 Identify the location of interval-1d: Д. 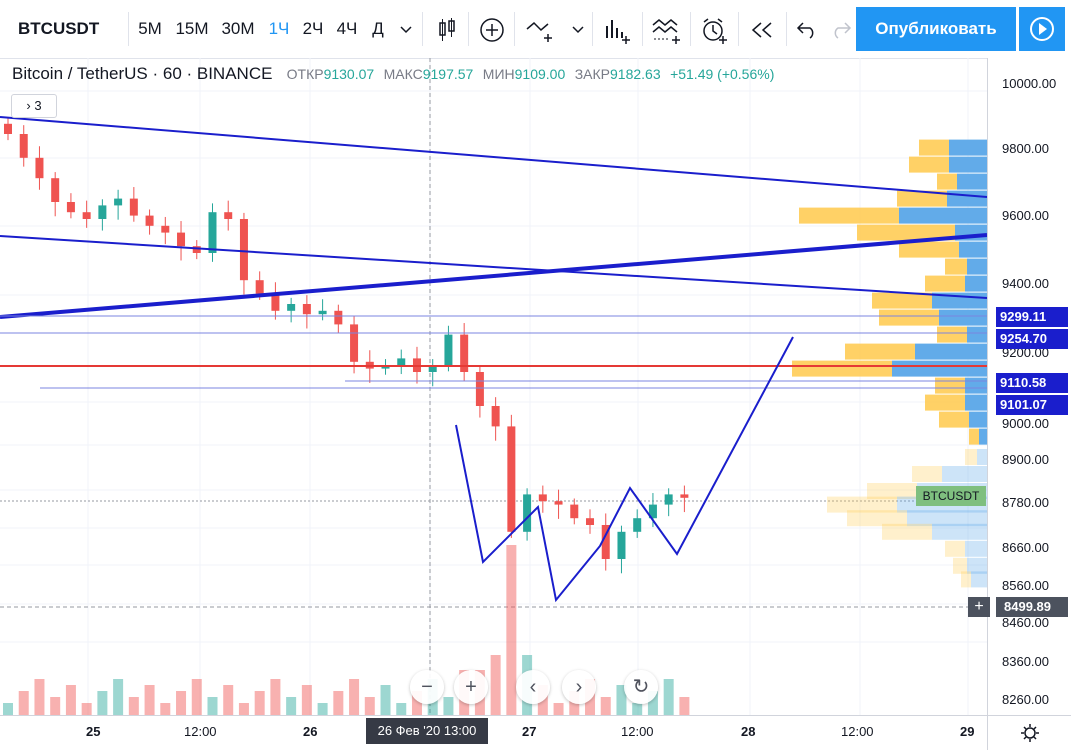
(378, 28).